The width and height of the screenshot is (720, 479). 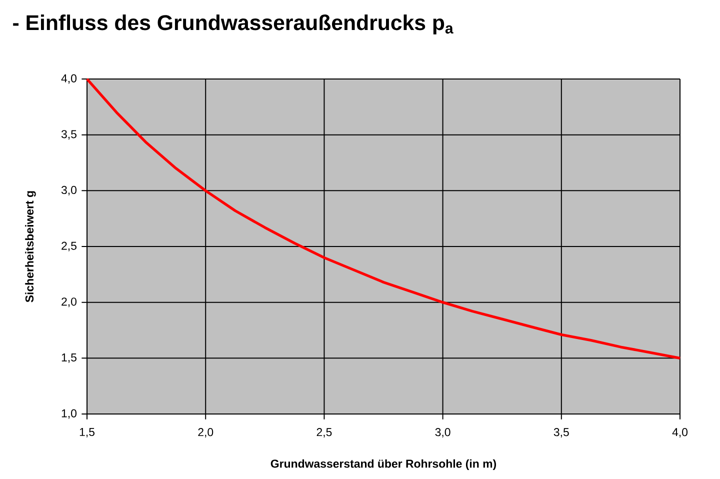 What do you see at coordinates (68, 135) in the screenshot?
I see `y-tick-label: 3,5` at bounding box center [68, 135].